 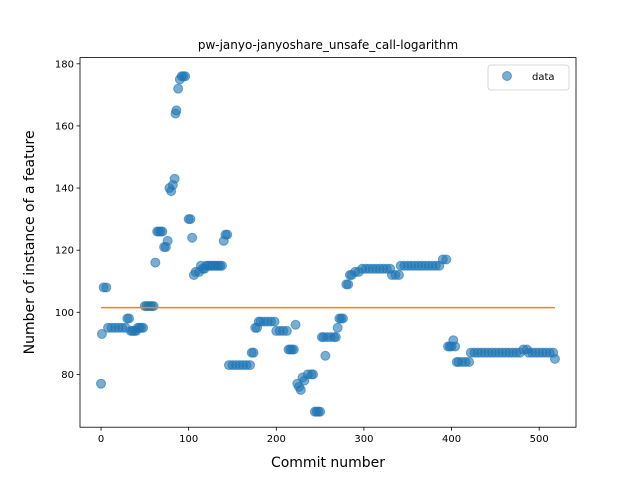 What do you see at coordinates (543, 77) in the screenshot?
I see `legend-label-data: data` at bounding box center [543, 77].